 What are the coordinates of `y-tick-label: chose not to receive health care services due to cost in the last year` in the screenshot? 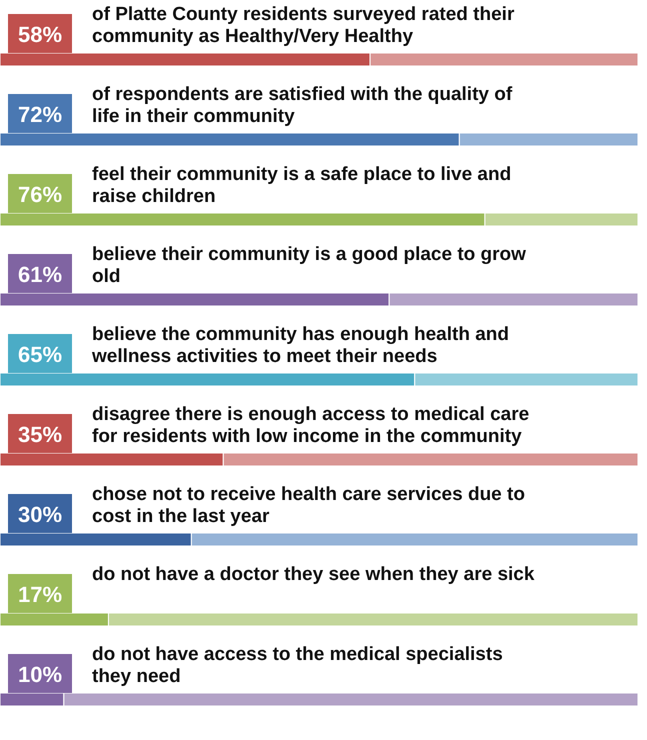 It's located at (308, 505).